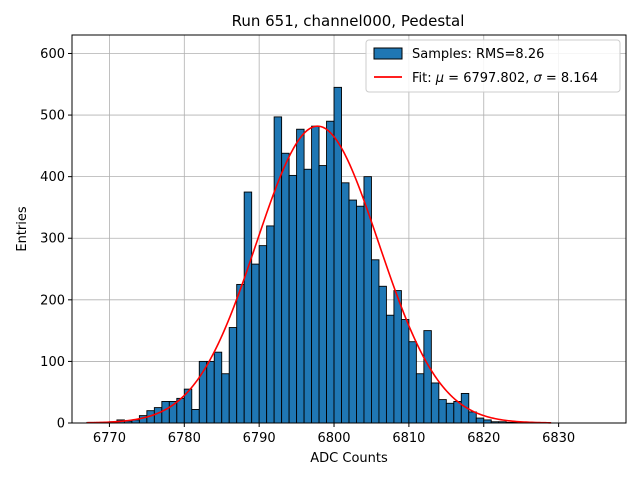 This screenshot has height=480, width=640. Describe the element at coordinates (483, 438) in the screenshot. I see `x-tick-label: 6820` at that location.